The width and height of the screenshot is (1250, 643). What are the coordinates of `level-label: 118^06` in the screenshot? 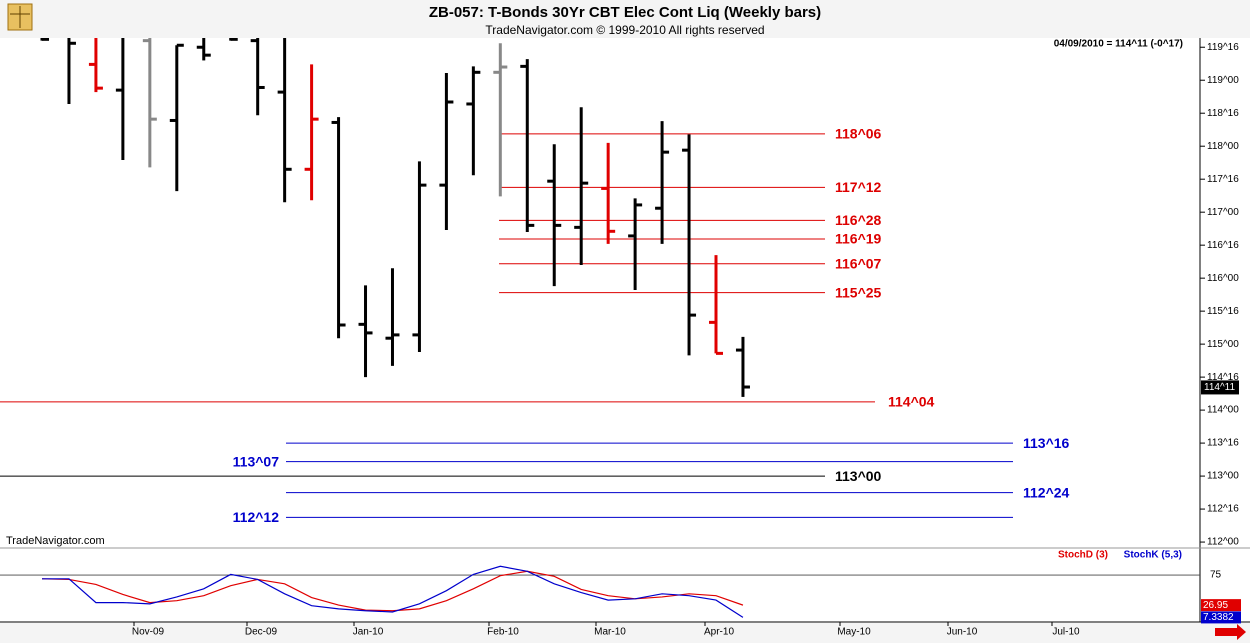 It's located at (858, 134).